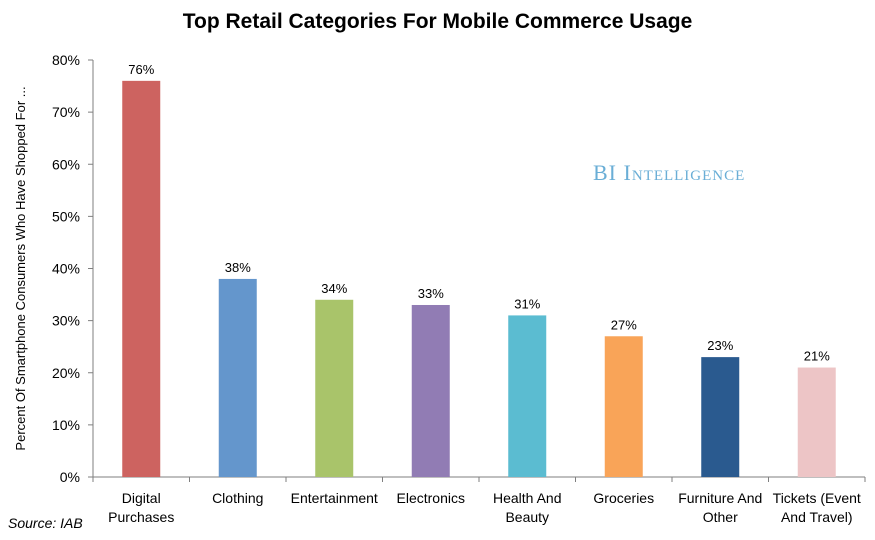 This screenshot has height=540, width=875. I want to click on x-category-label: Digital Purchases, so click(141, 507).